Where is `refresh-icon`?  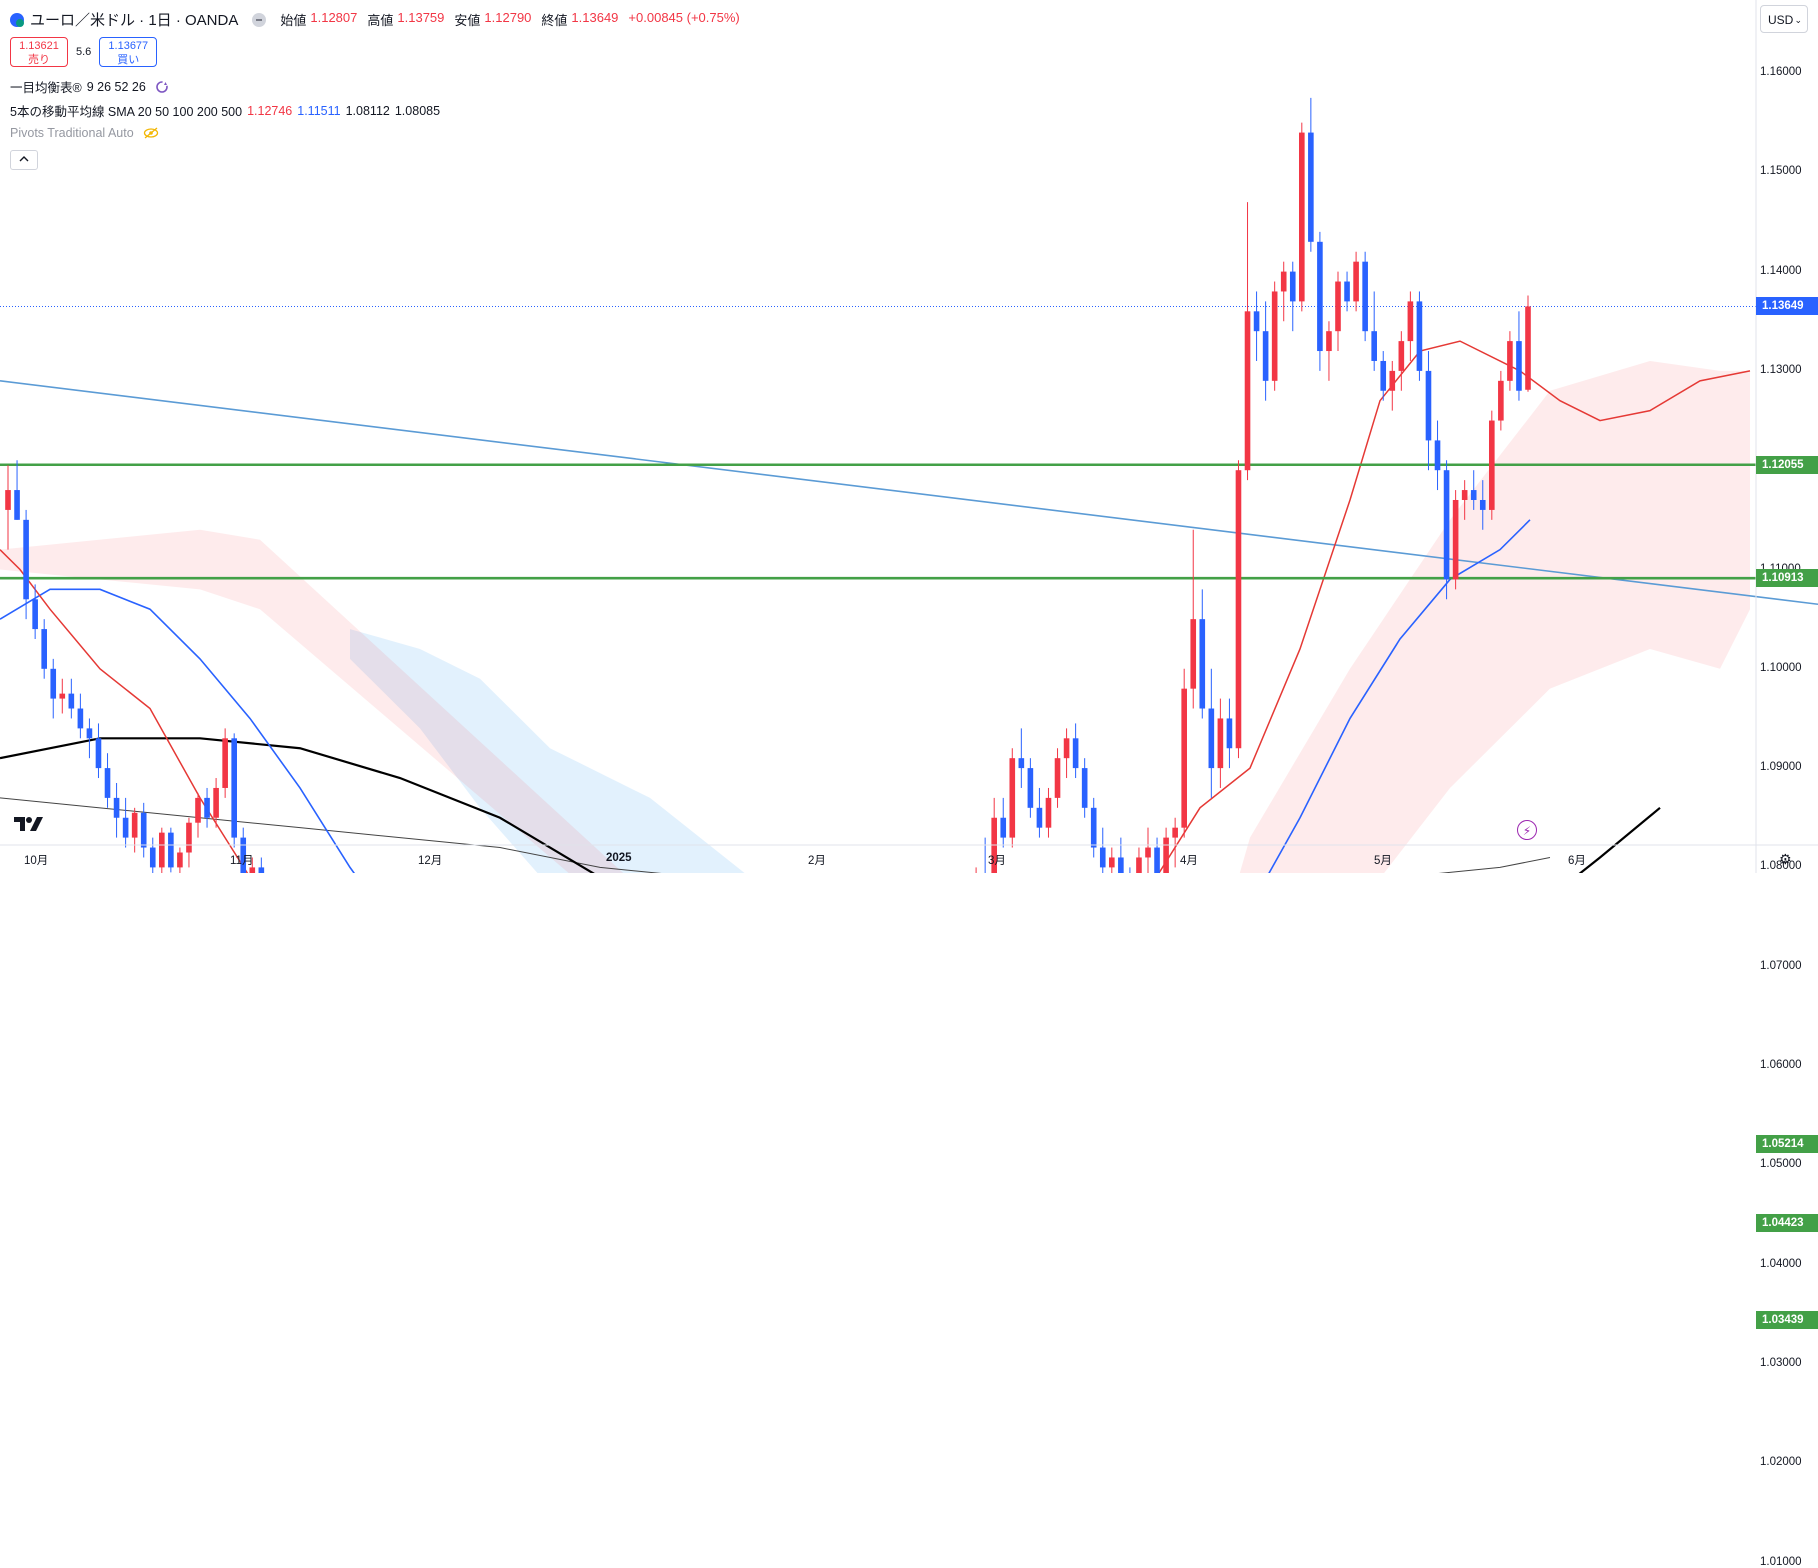 refresh-icon is located at coordinates (162, 87).